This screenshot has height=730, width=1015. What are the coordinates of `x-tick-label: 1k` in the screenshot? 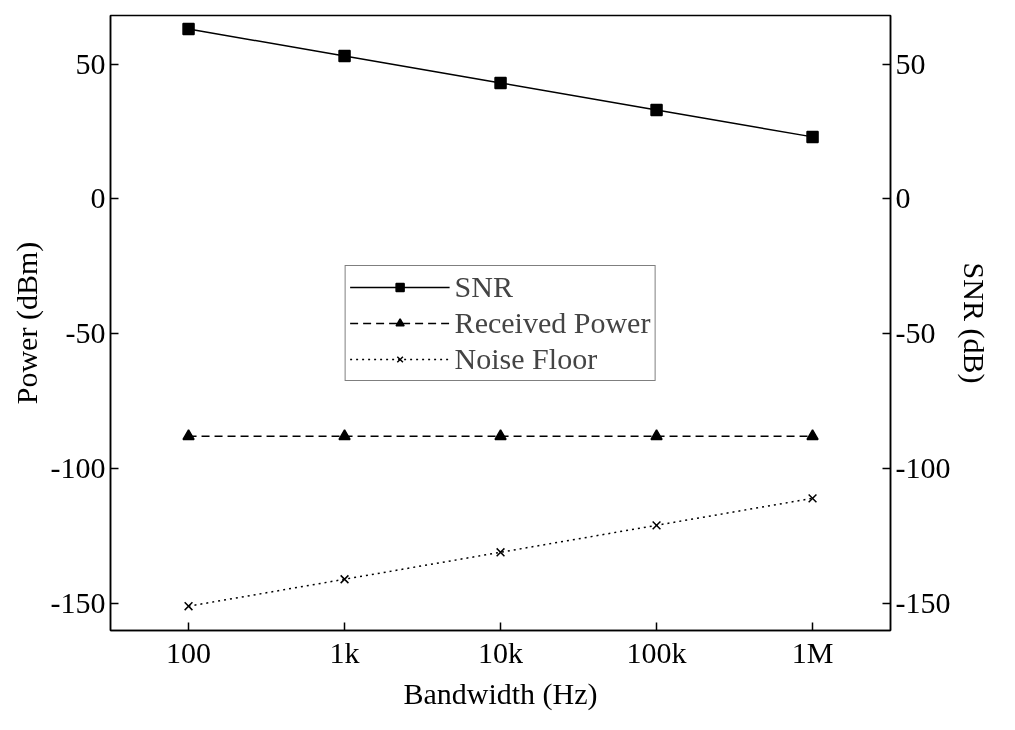 It's located at (344, 652).